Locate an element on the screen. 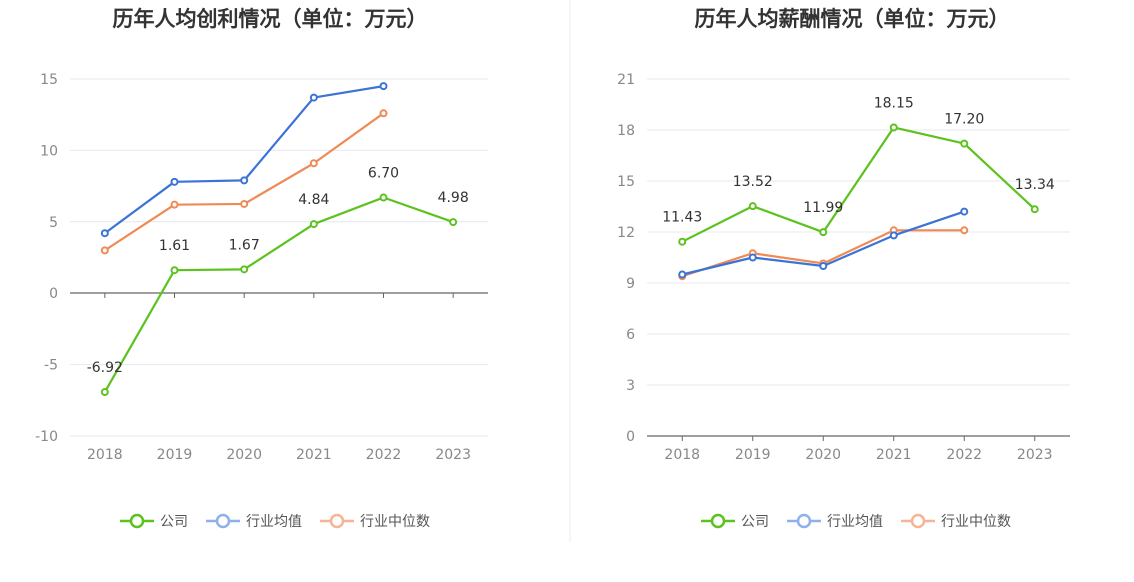 This screenshot has width=1134, height=582. data-label: 6.70 is located at coordinates (383, 174).